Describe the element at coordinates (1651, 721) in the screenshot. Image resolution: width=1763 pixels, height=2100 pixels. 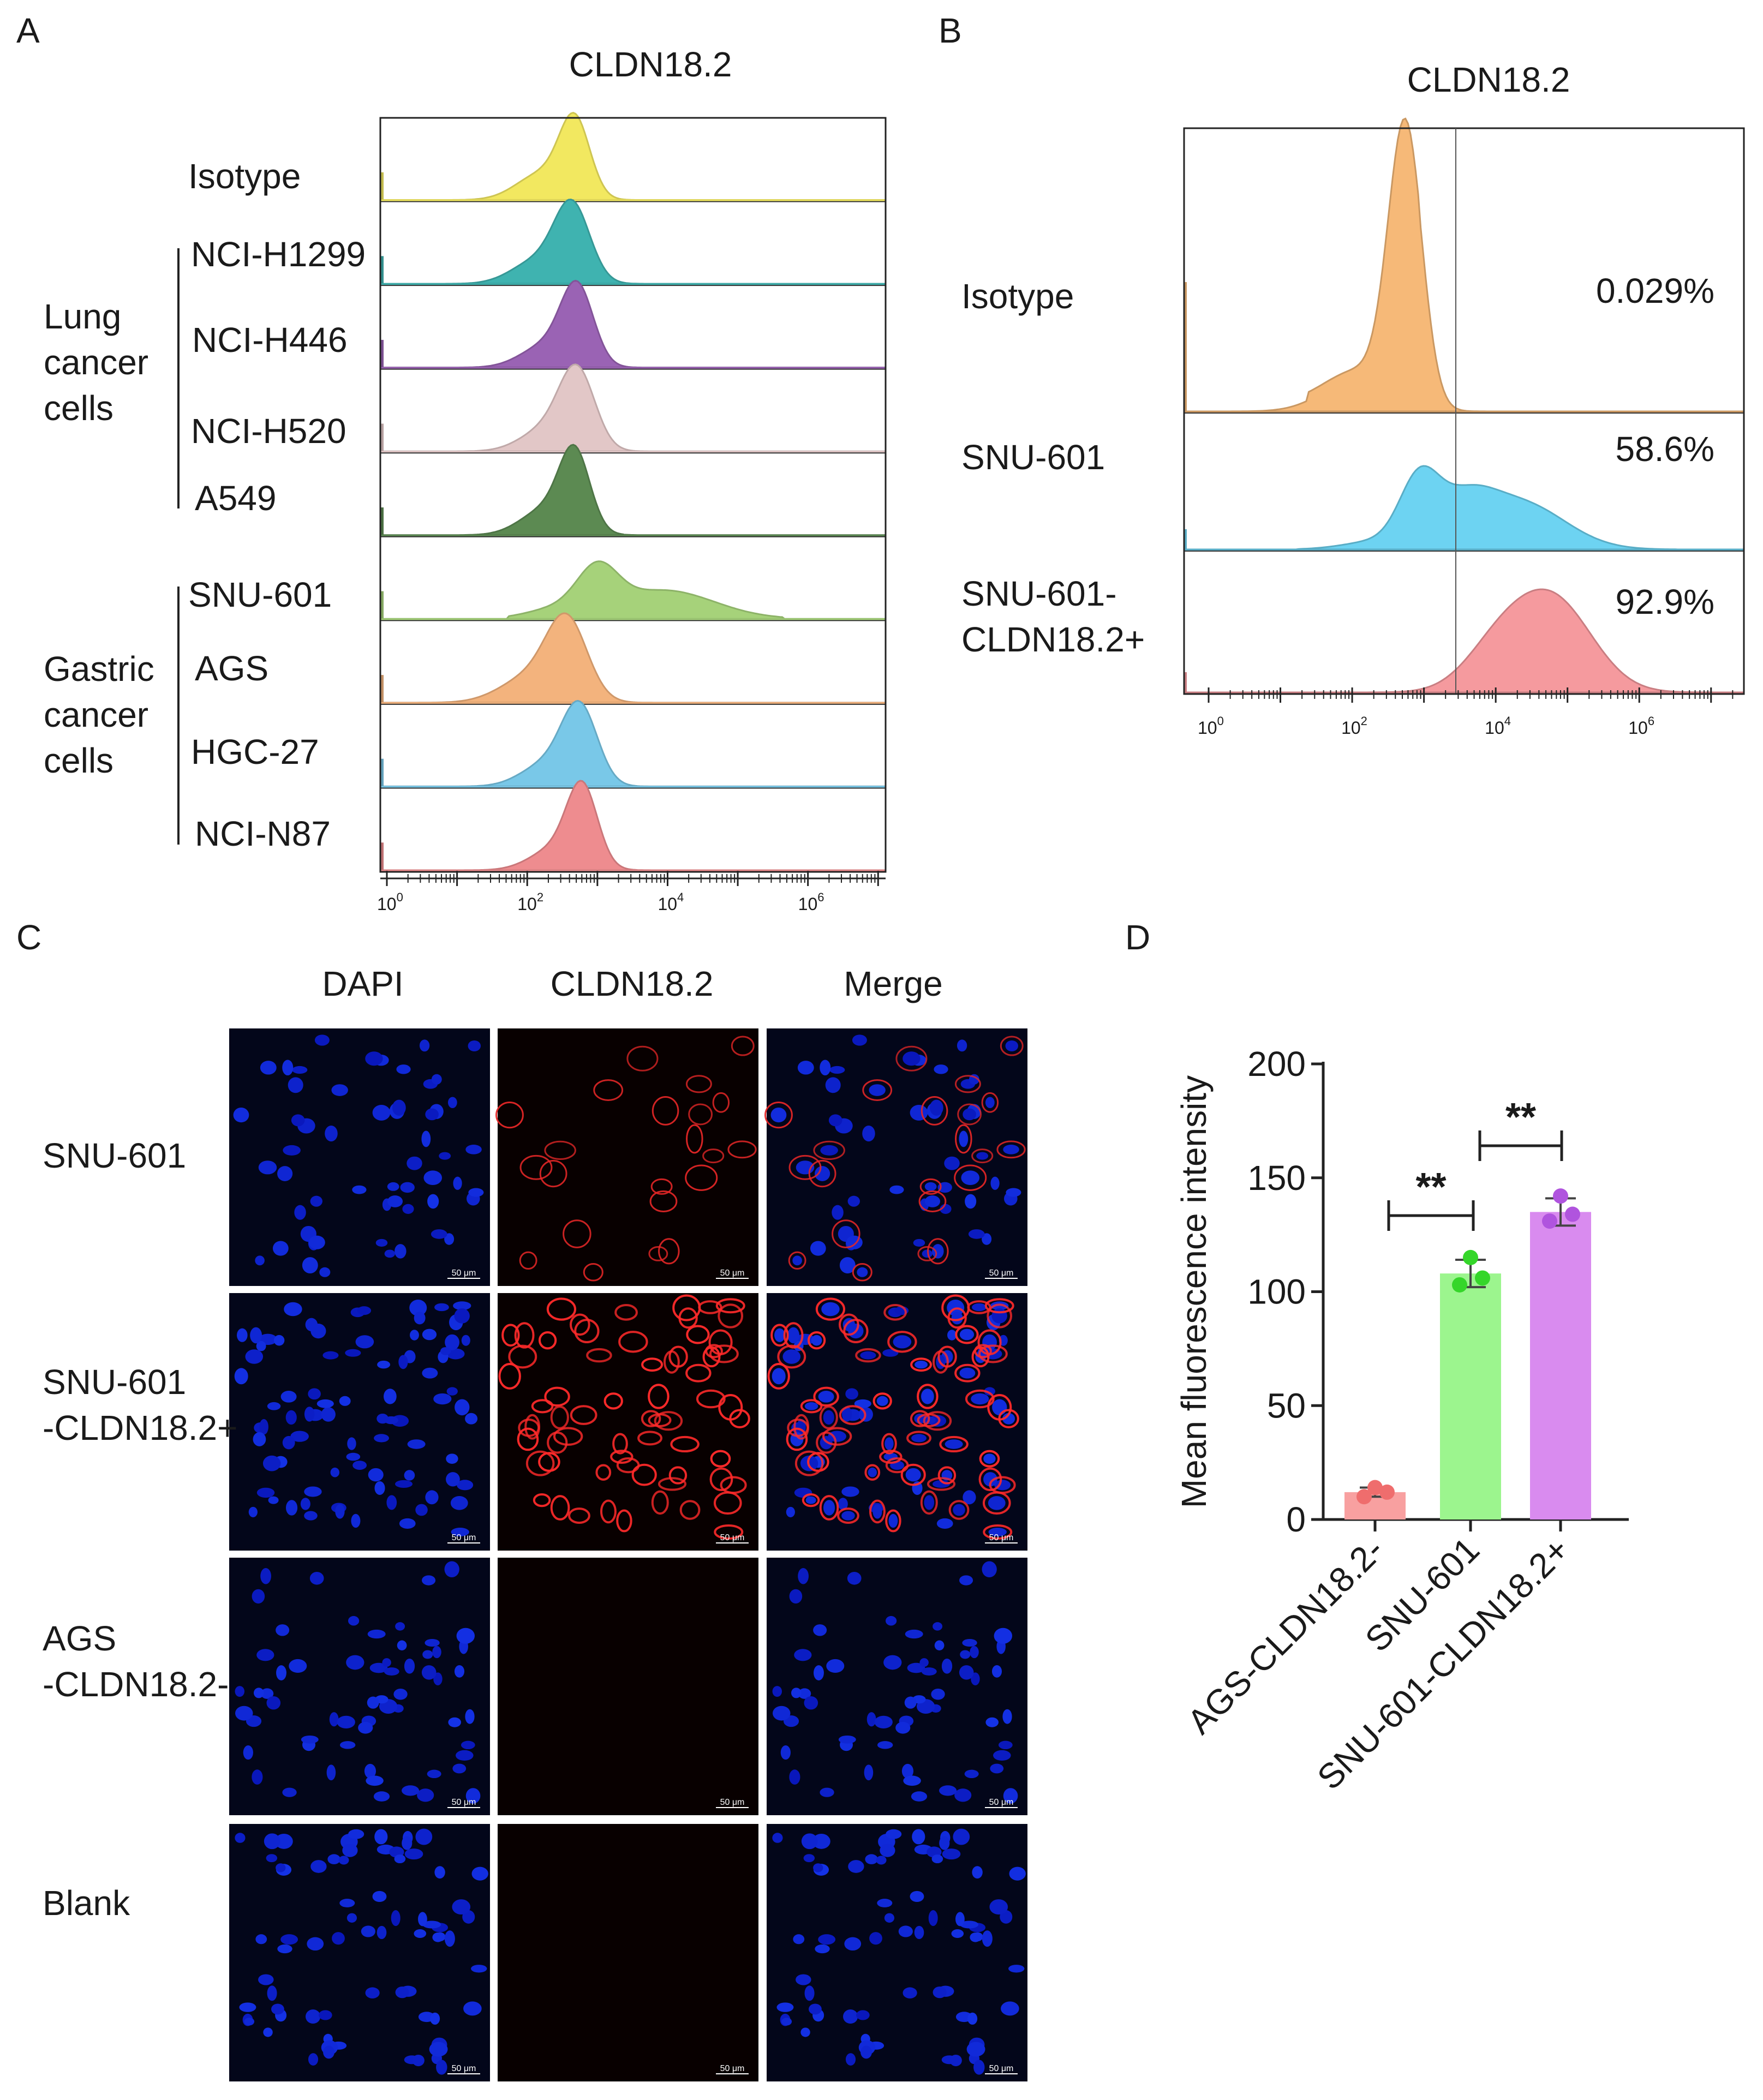
I see `panel-b-tick-exp: 6` at that location.